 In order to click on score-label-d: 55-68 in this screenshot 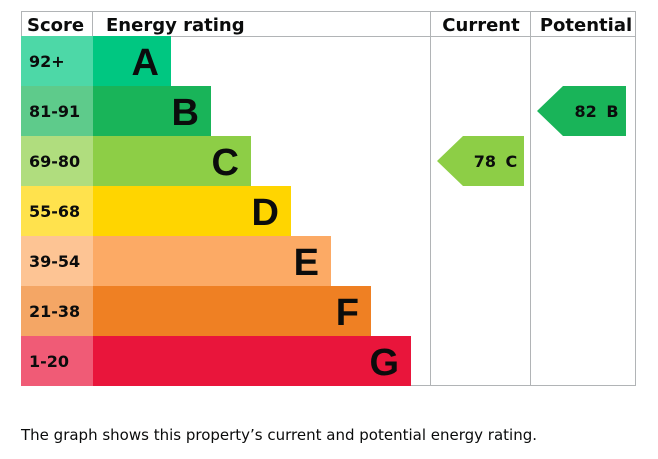, I will do `click(54, 211)`.